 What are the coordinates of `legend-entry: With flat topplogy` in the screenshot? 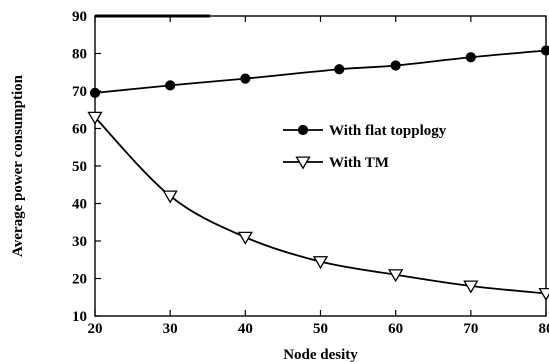 It's located at (365, 131).